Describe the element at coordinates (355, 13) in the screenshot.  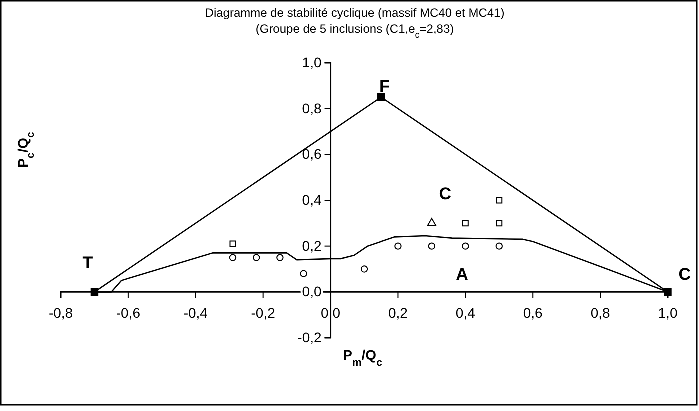
I see `chart-title: Diagramme de stabilité cyclique (massif MC40 et MC41)` at that location.